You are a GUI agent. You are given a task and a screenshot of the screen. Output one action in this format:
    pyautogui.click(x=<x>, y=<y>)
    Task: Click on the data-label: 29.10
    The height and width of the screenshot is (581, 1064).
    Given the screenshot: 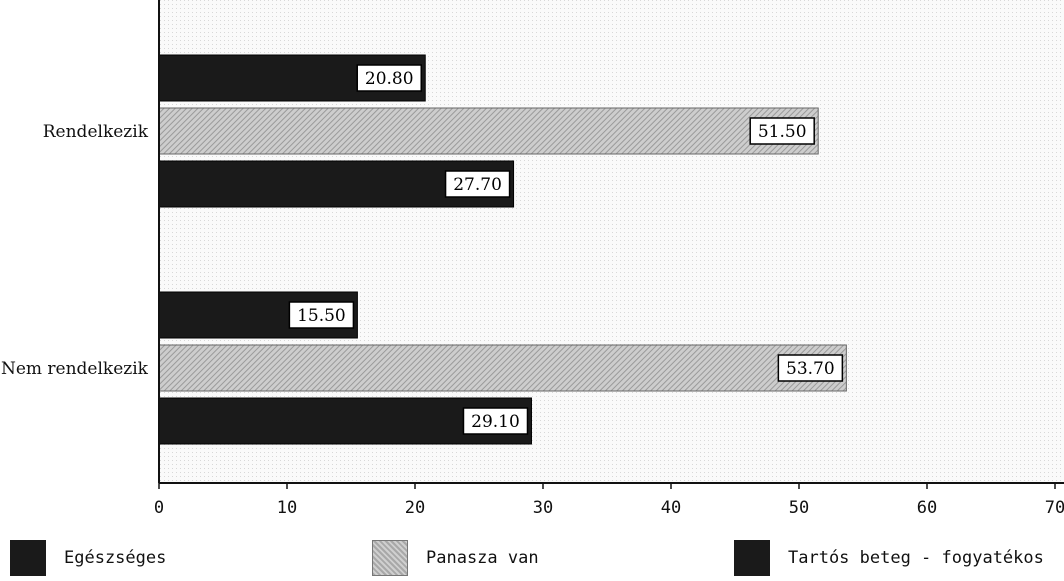 What is the action you would take?
    pyautogui.click(x=495, y=422)
    